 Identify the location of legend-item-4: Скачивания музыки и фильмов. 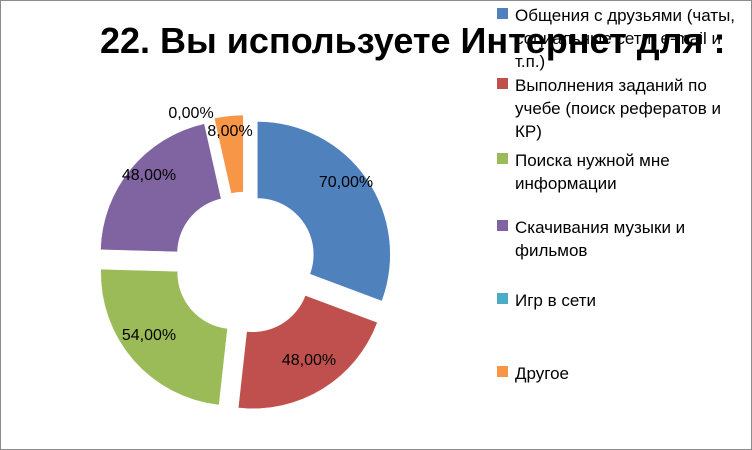
(620, 239).